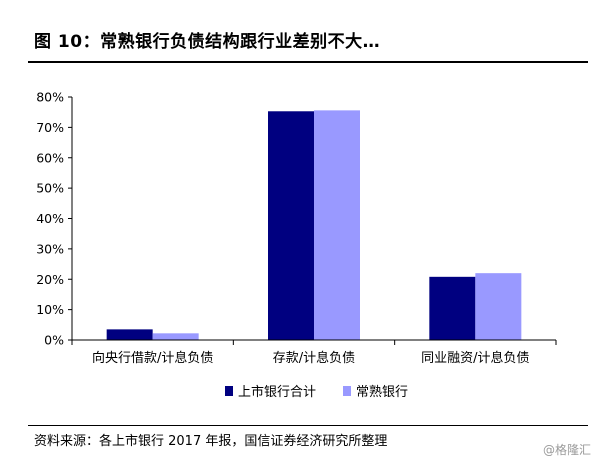 The height and width of the screenshot is (463, 605). What do you see at coordinates (50, 127) in the screenshot?
I see `y-tick-label: 70%` at bounding box center [50, 127].